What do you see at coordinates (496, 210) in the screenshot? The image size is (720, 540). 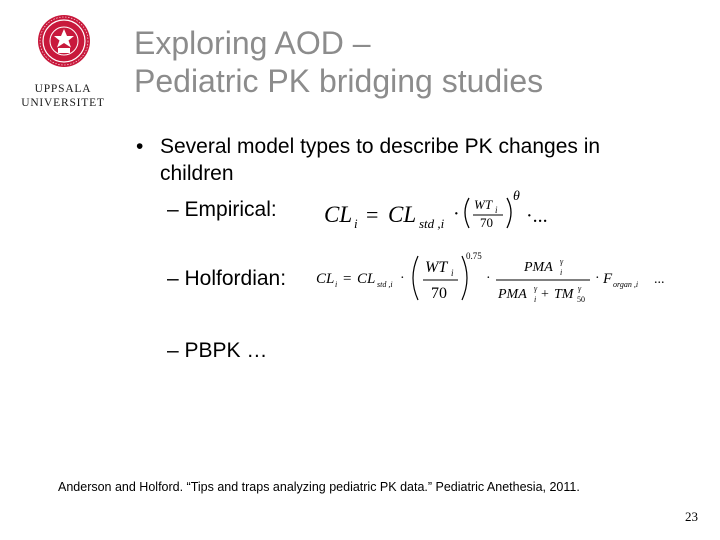 I see `eq1-num-sub: i` at bounding box center [496, 210].